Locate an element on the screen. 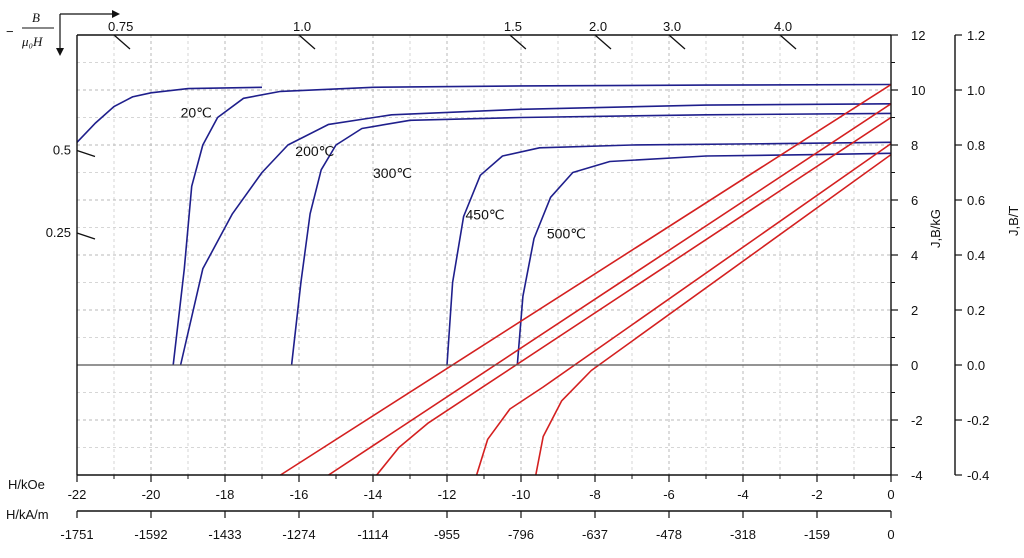  x-axis-koe-title: H/kOe is located at coordinates (26, 484).